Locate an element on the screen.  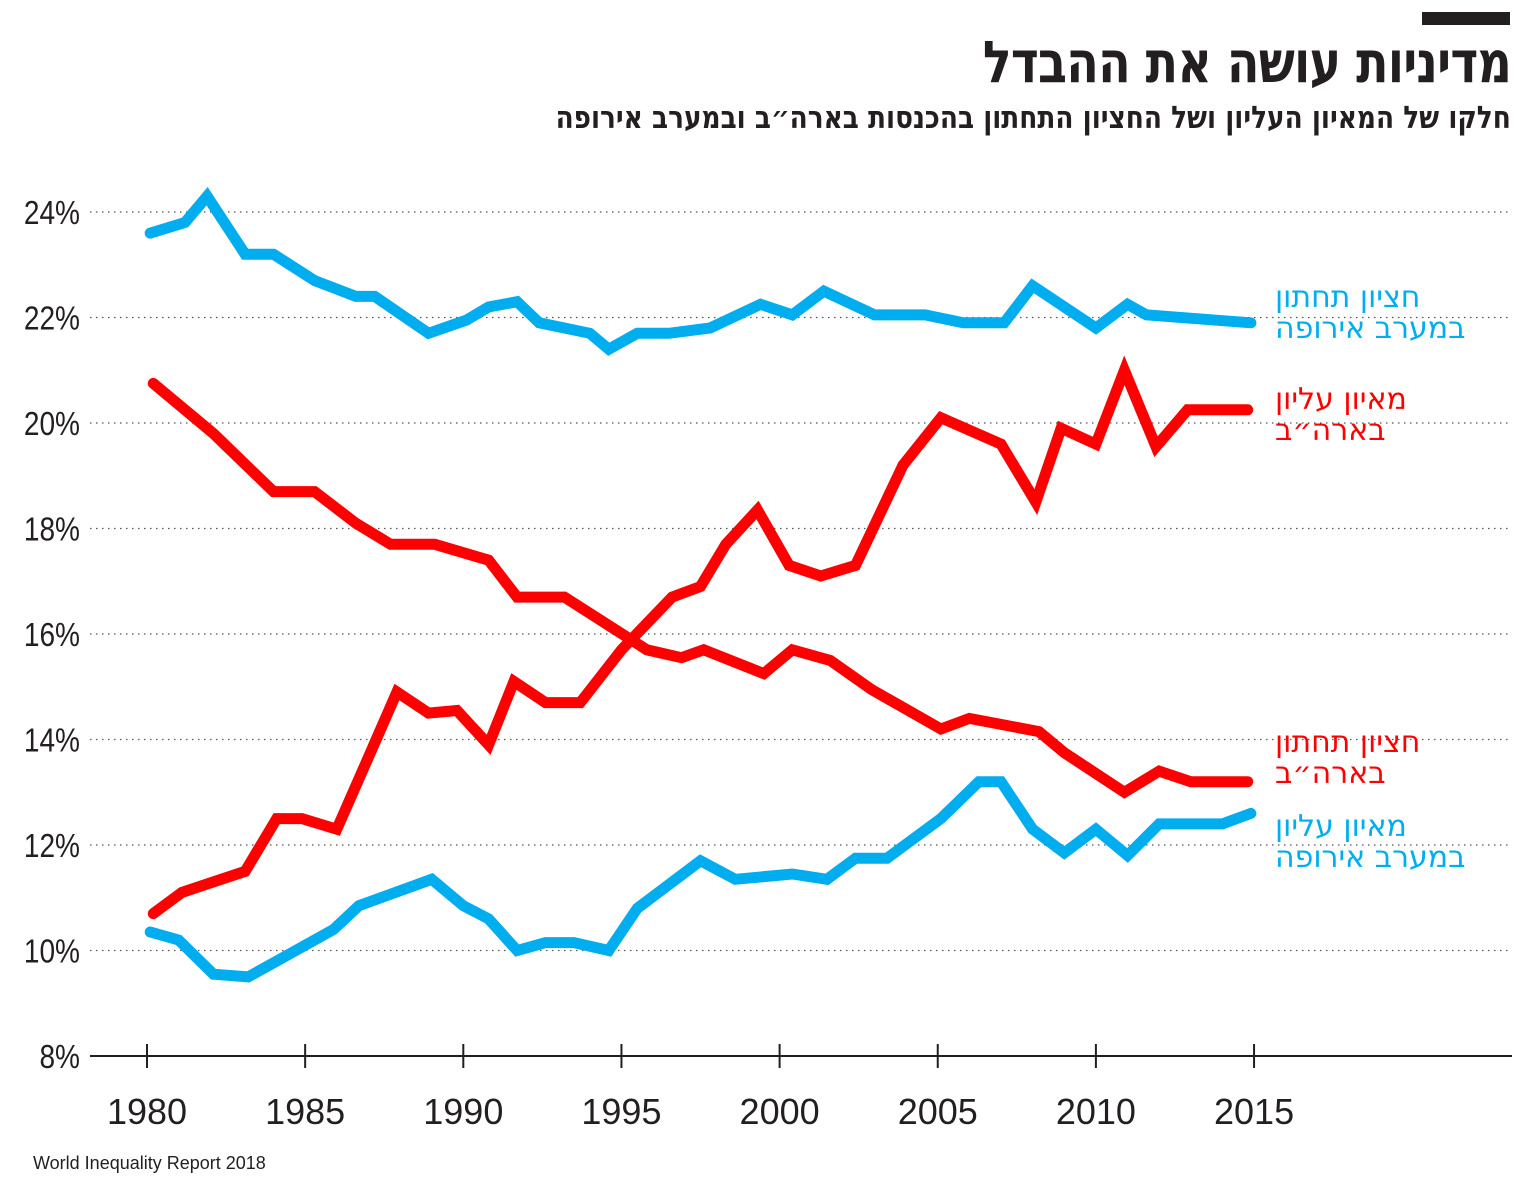
chart-title: מדיניות עושה את ההבדל is located at coordinates (1247, 62).